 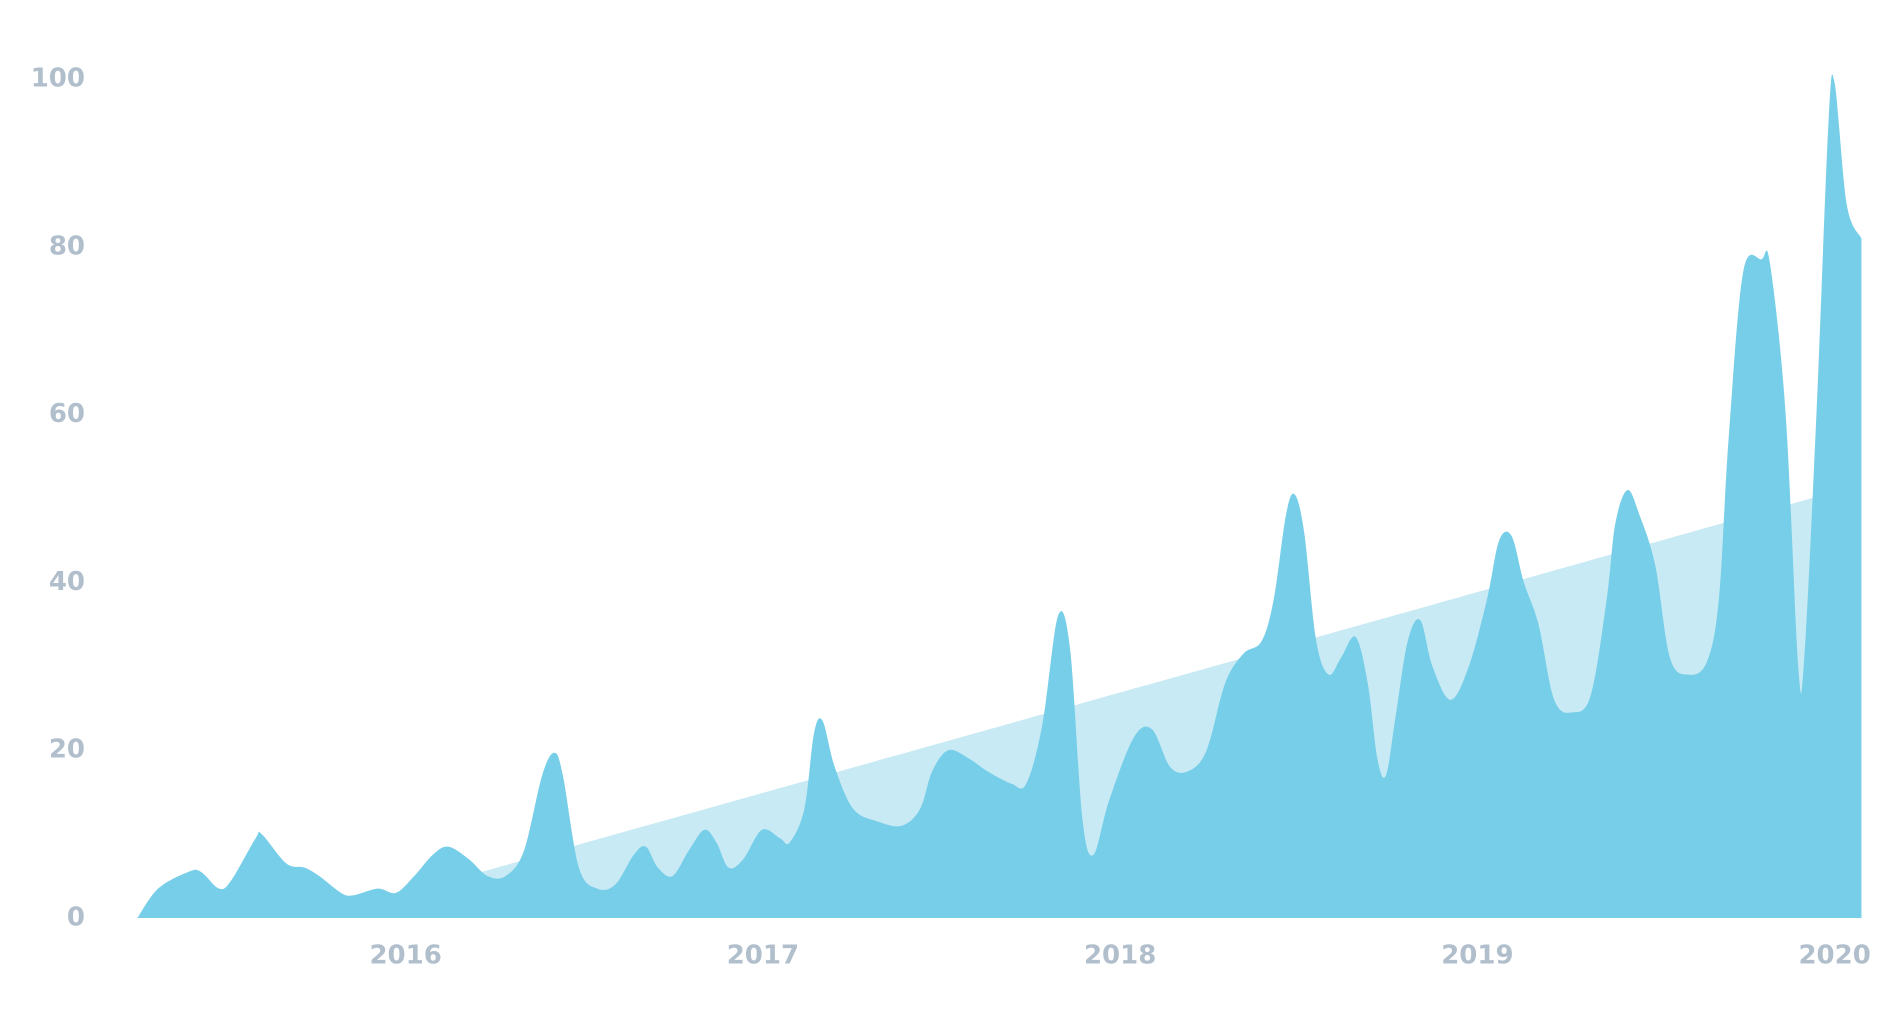 I want to click on x-tick-label: 2018, so click(x=1120, y=956).